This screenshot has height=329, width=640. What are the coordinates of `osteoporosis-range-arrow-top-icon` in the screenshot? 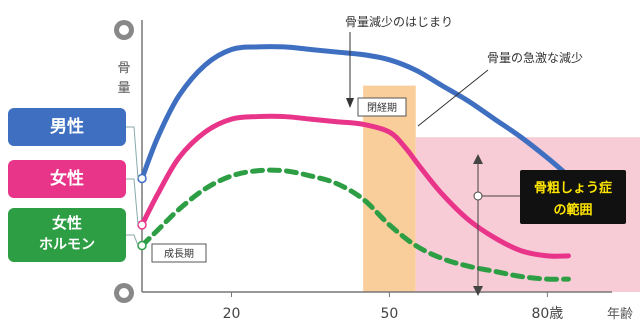 It's located at (478, 159).